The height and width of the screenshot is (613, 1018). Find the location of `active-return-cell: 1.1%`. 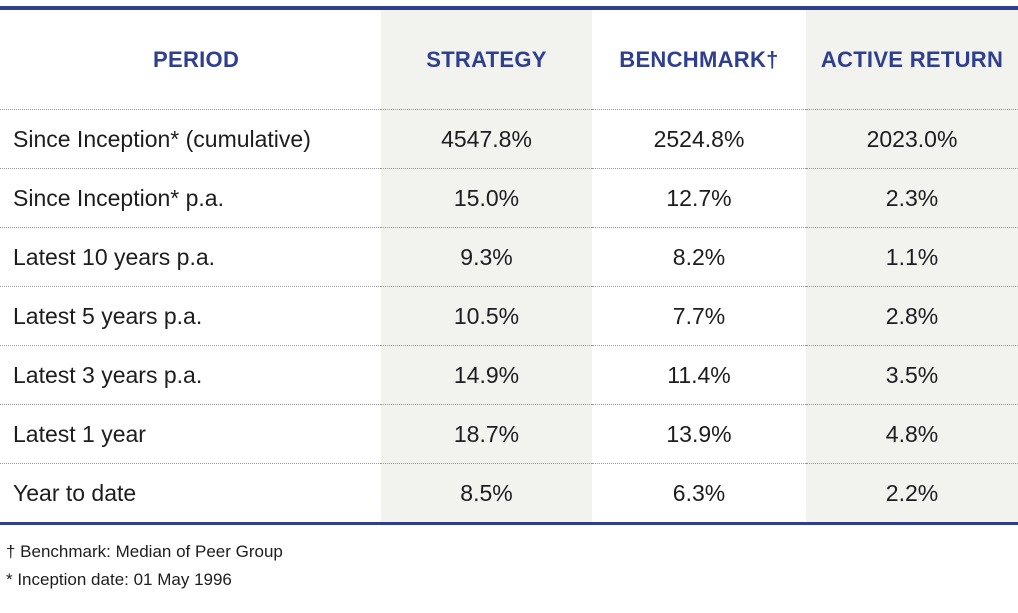

active-return-cell: 1.1% is located at coordinates (912, 257).